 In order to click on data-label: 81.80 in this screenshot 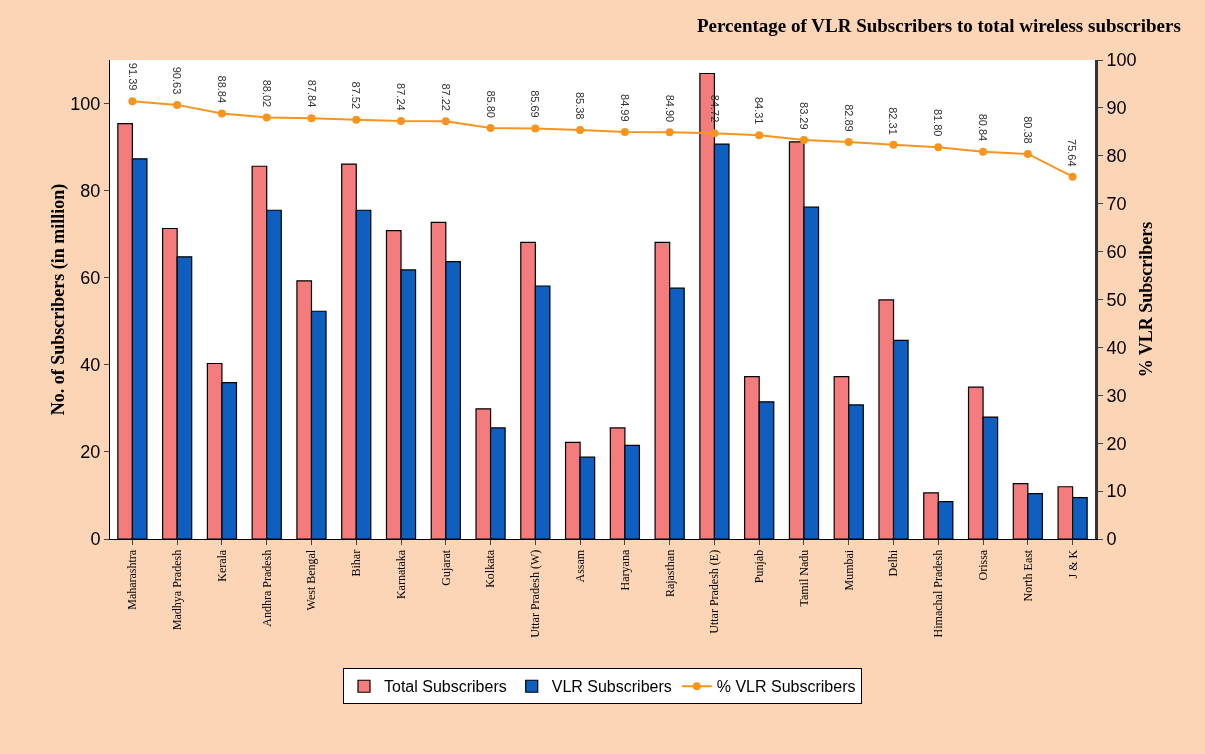, I will do `click(938, 122)`.